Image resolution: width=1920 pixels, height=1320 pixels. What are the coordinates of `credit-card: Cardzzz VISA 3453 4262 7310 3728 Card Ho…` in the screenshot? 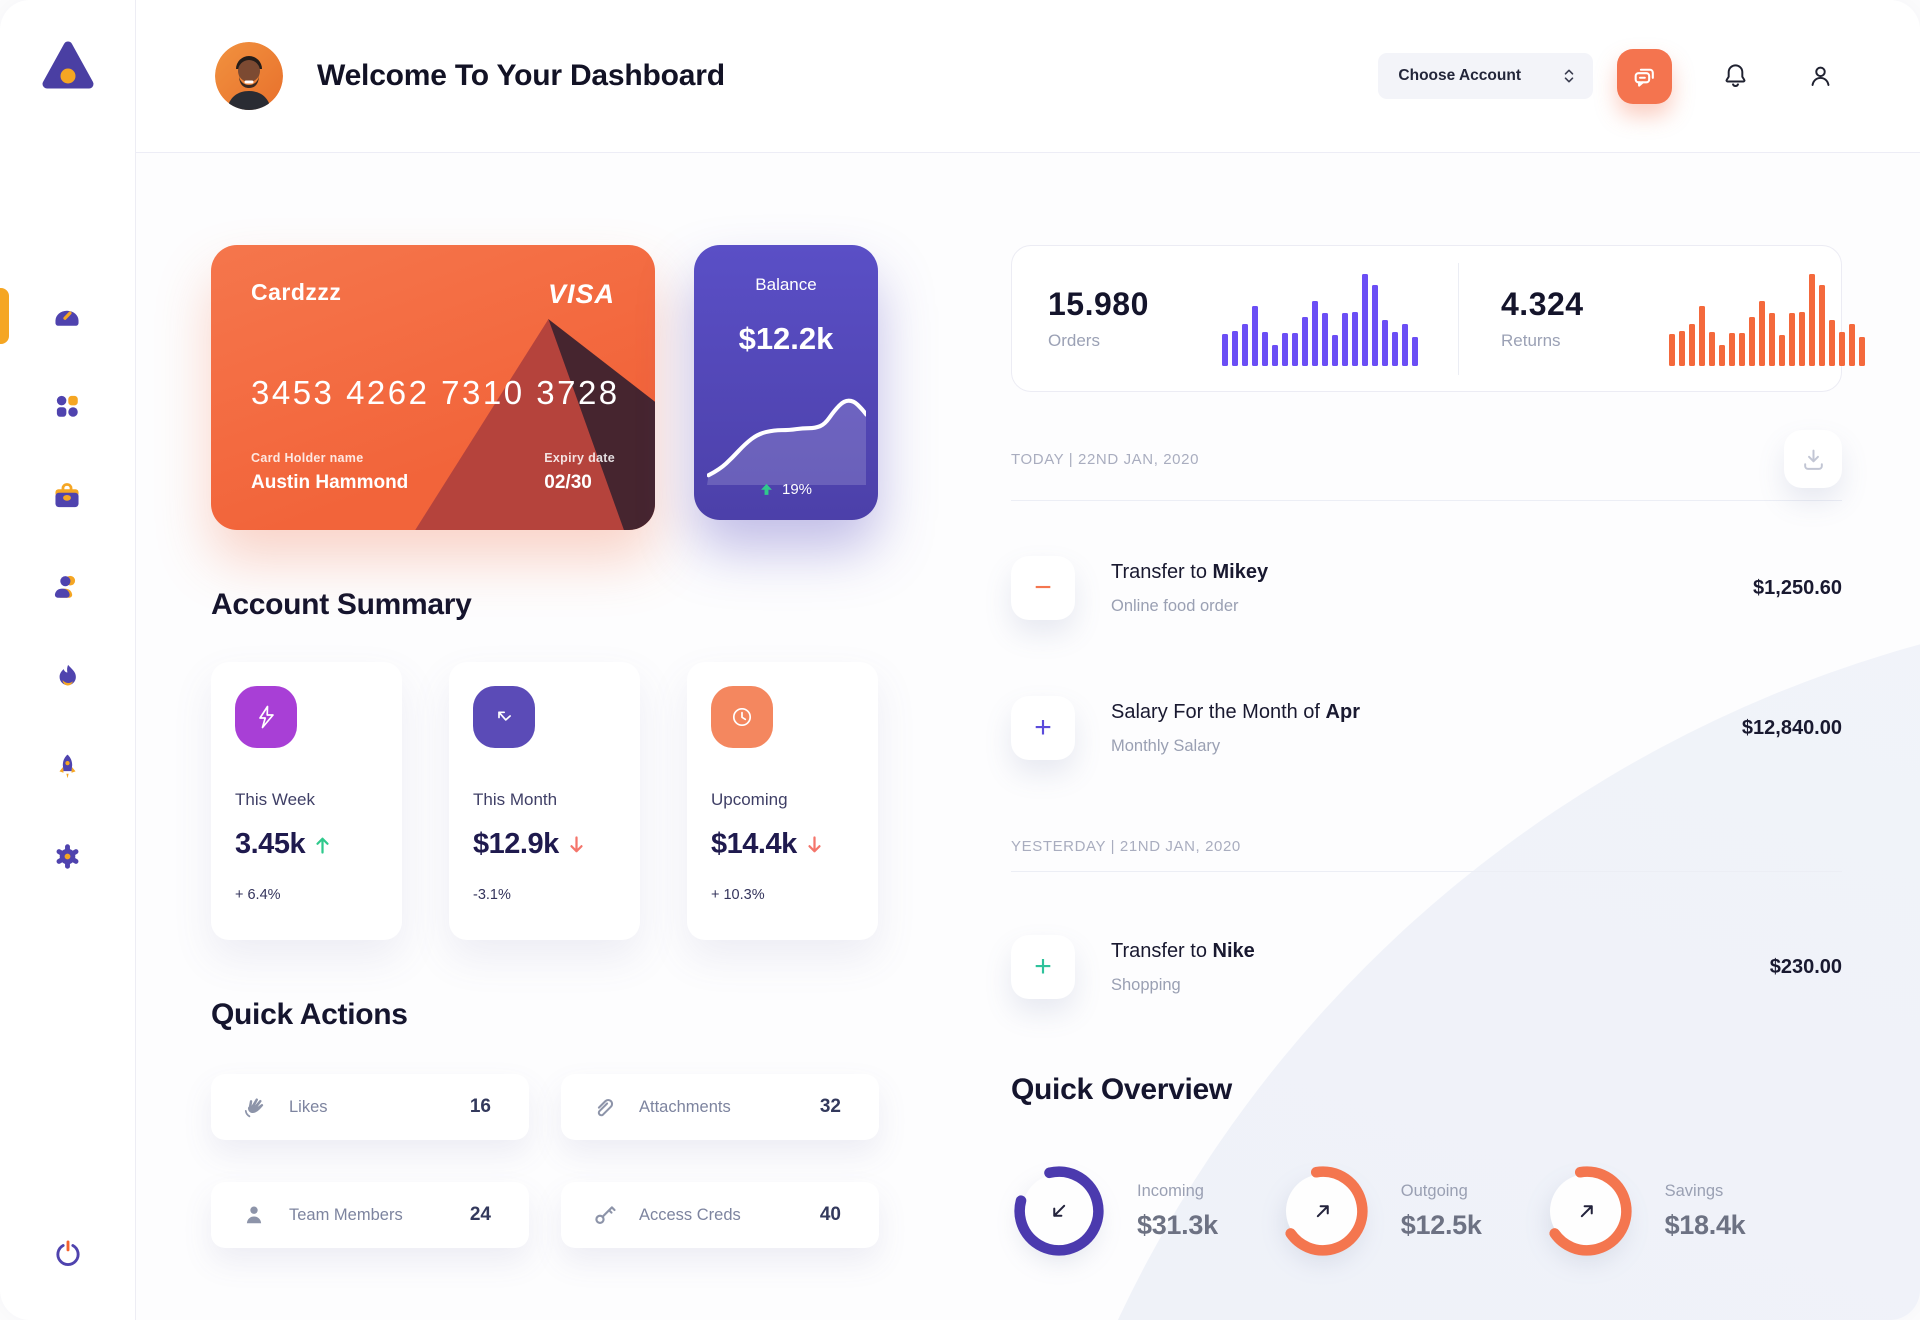 It's located at (433, 387).